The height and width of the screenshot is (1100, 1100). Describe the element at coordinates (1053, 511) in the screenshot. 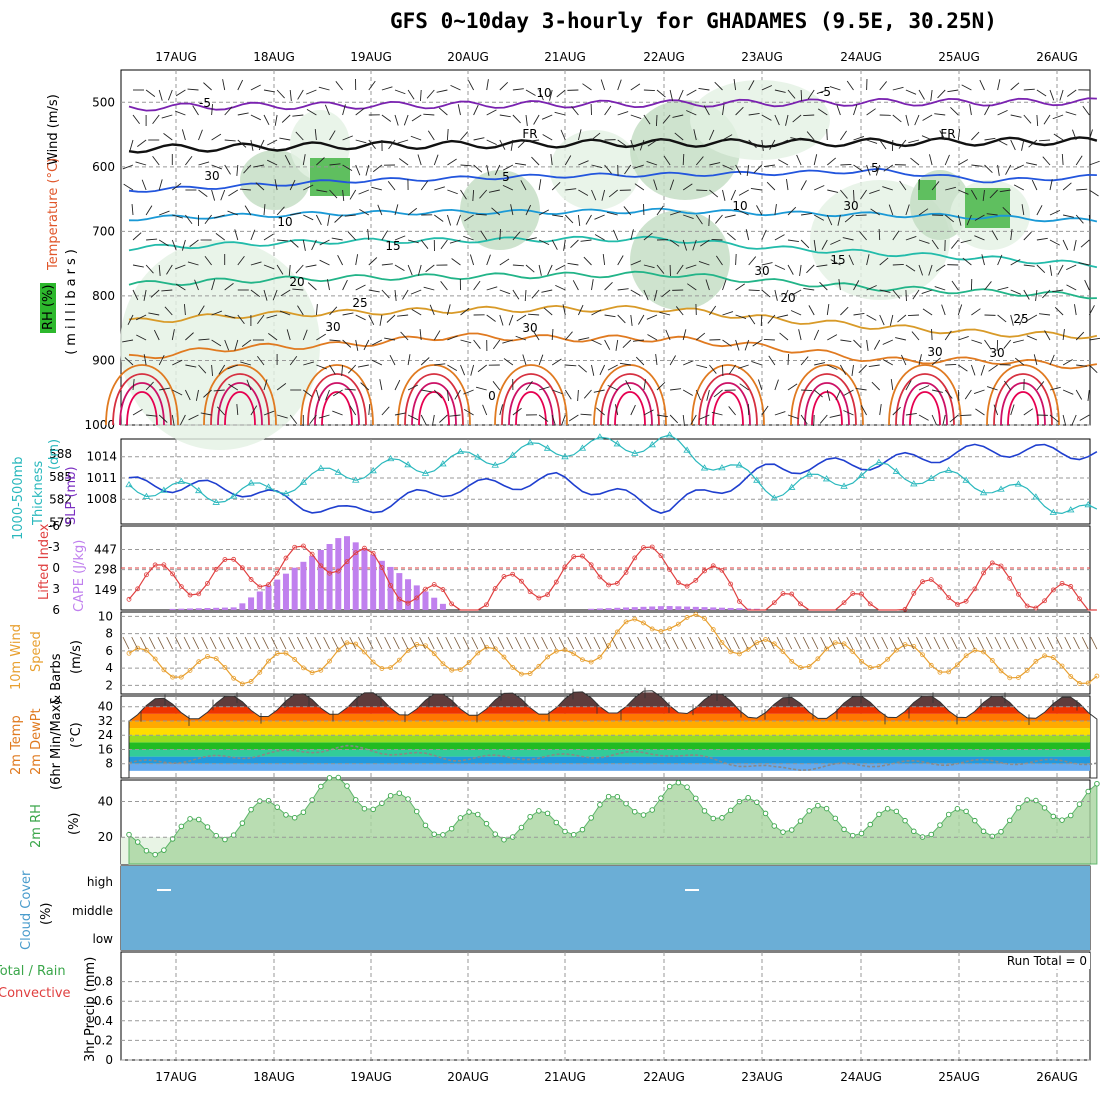

I see `thickness-marker` at that location.